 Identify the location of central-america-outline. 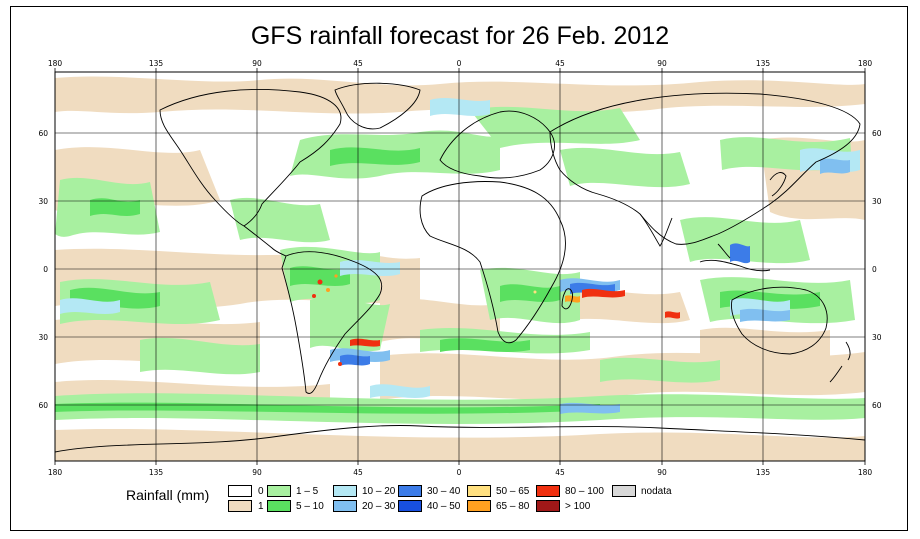
(265, 241).